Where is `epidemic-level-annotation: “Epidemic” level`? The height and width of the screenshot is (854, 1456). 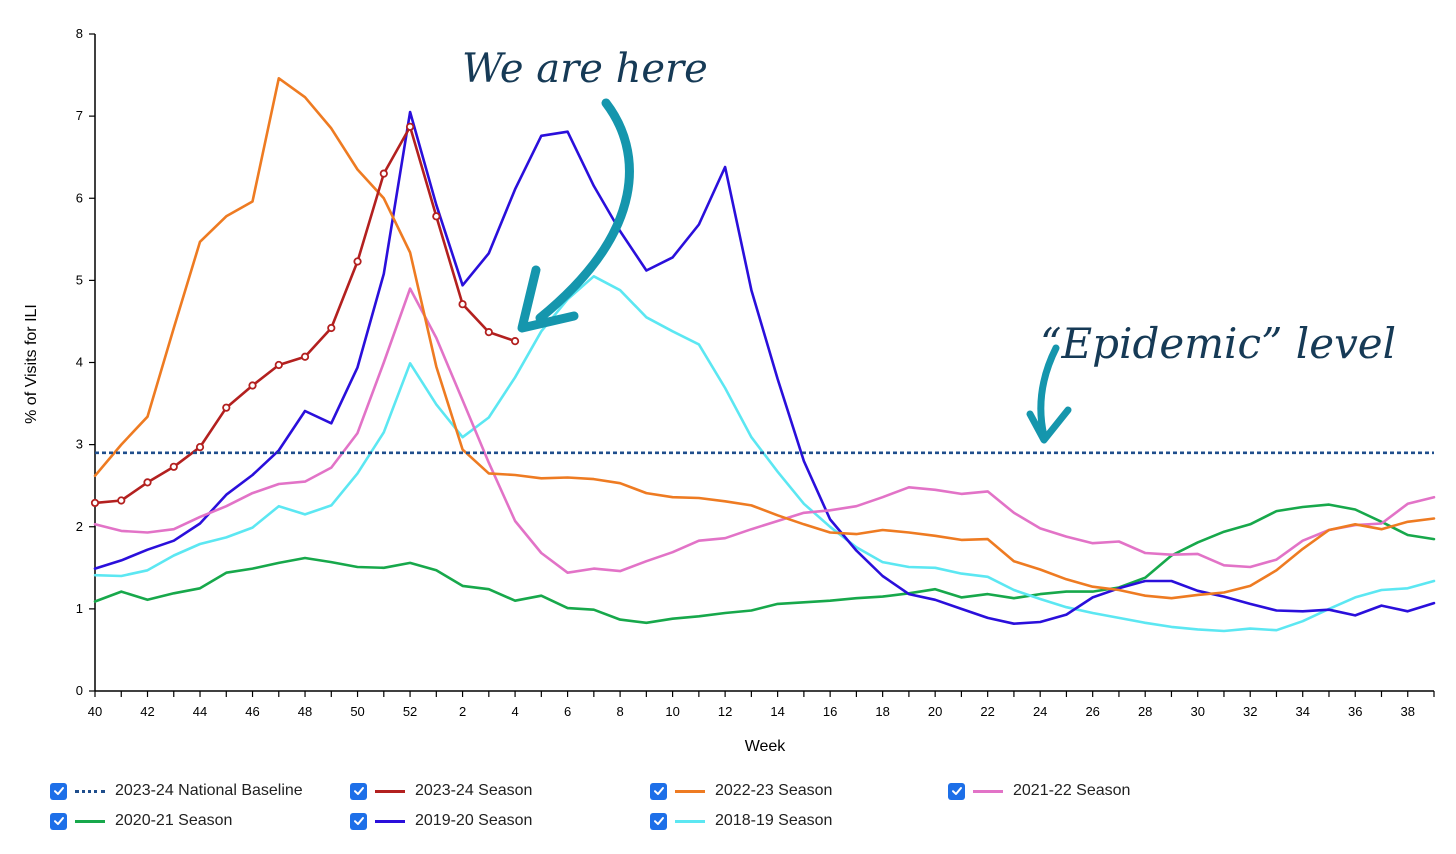 epidemic-level-annotation: “Epidemic” level is located at coordinates (1218, 343).